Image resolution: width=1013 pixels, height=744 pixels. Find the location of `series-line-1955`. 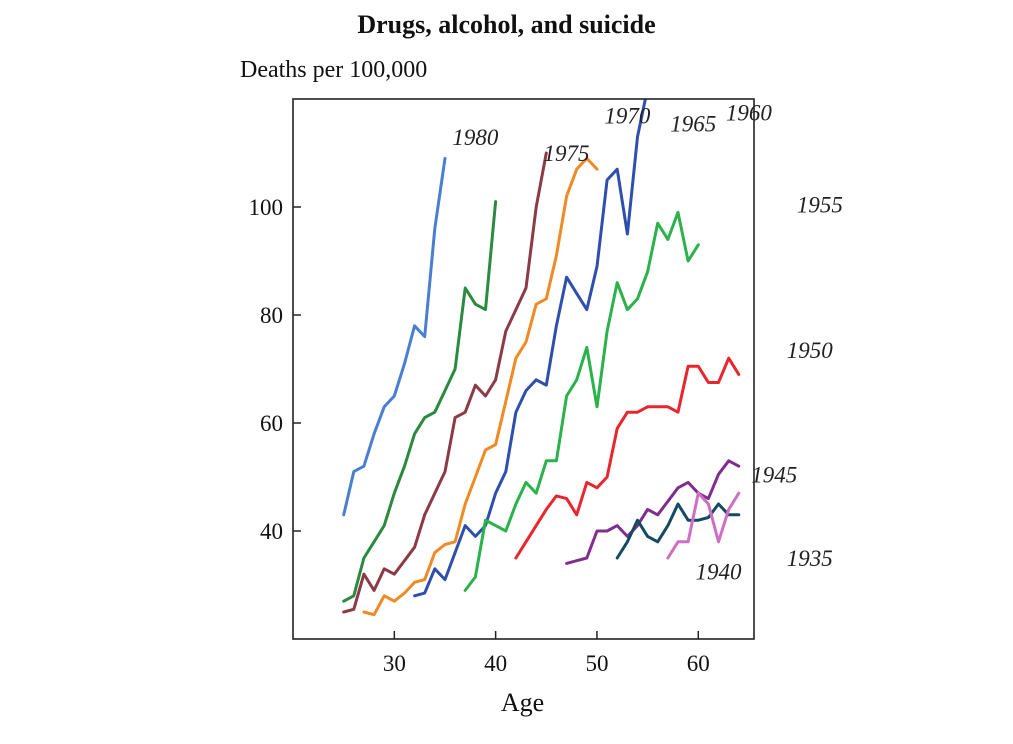

series-line-1955 is located at coordinates (581, 401).